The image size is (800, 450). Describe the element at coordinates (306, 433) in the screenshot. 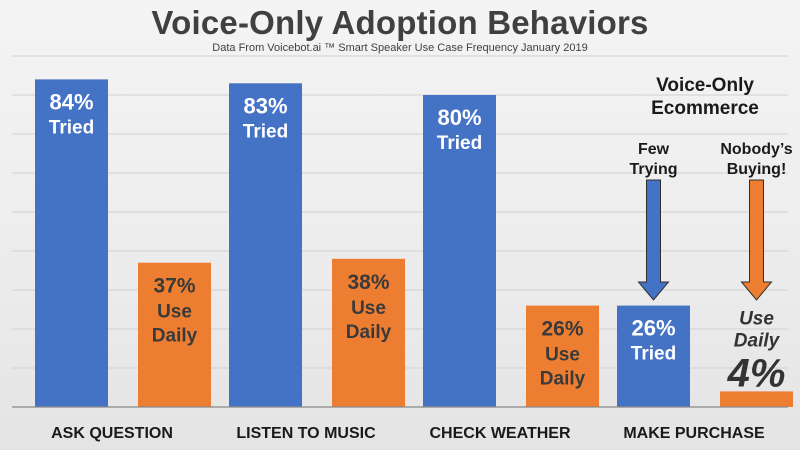

I see `category-label: LISTEN TO MUSIC` at that location.